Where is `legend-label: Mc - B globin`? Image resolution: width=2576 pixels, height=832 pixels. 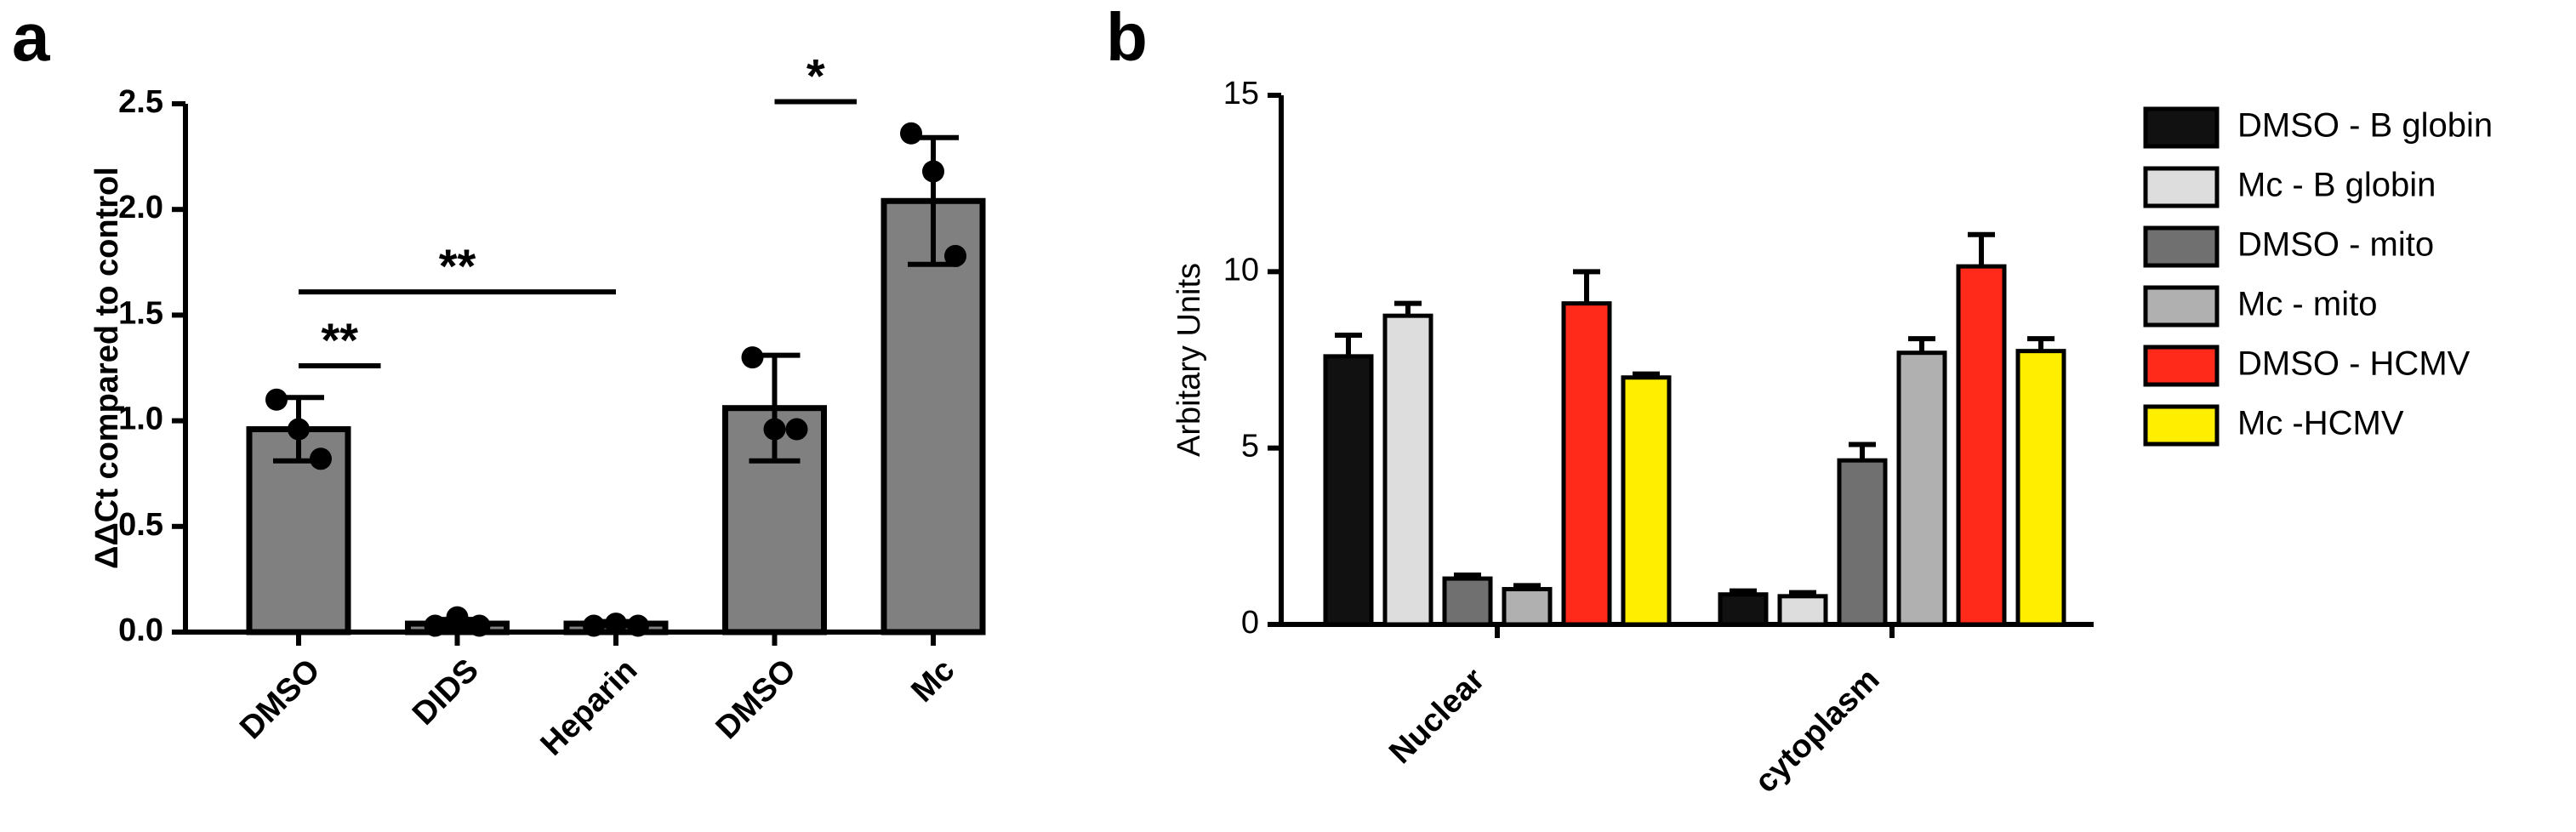
legend-label: Mc - B globin is located at coordinates (2336, 185).